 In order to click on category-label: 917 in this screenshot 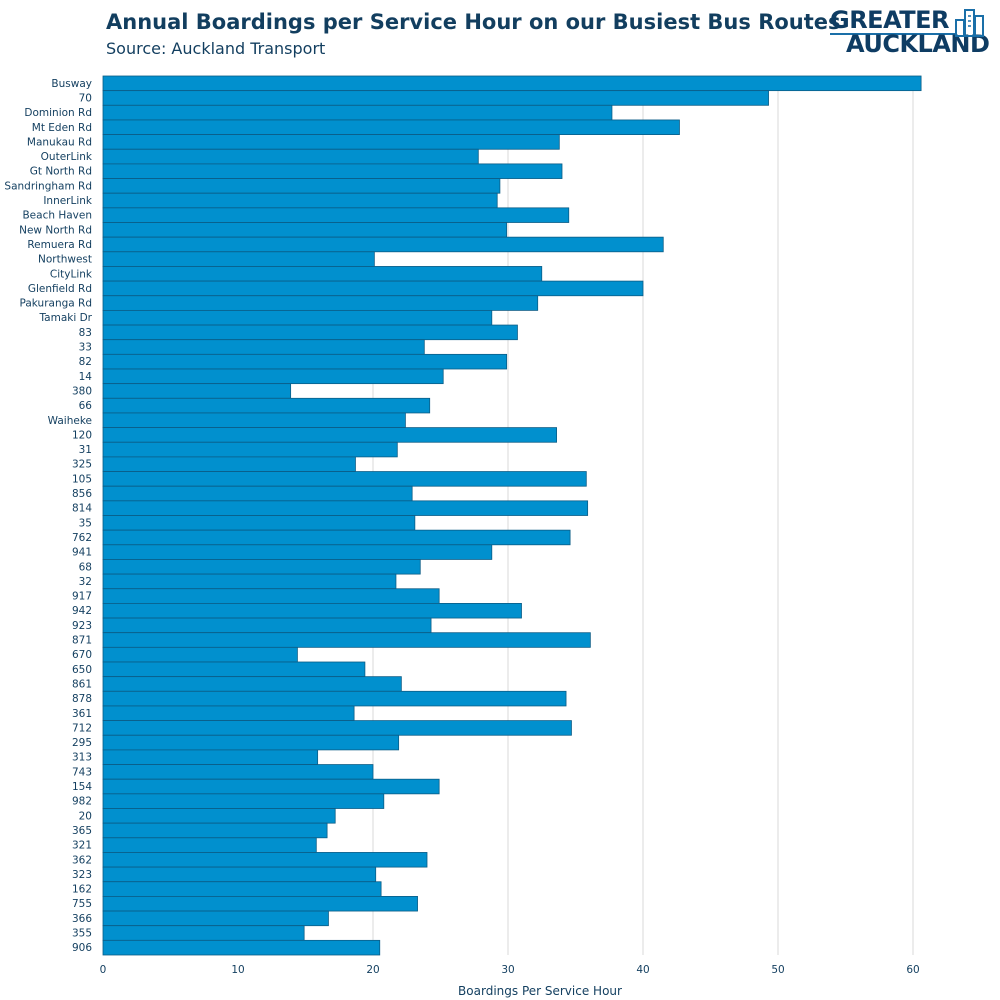, I will do `click(82, 597)`.